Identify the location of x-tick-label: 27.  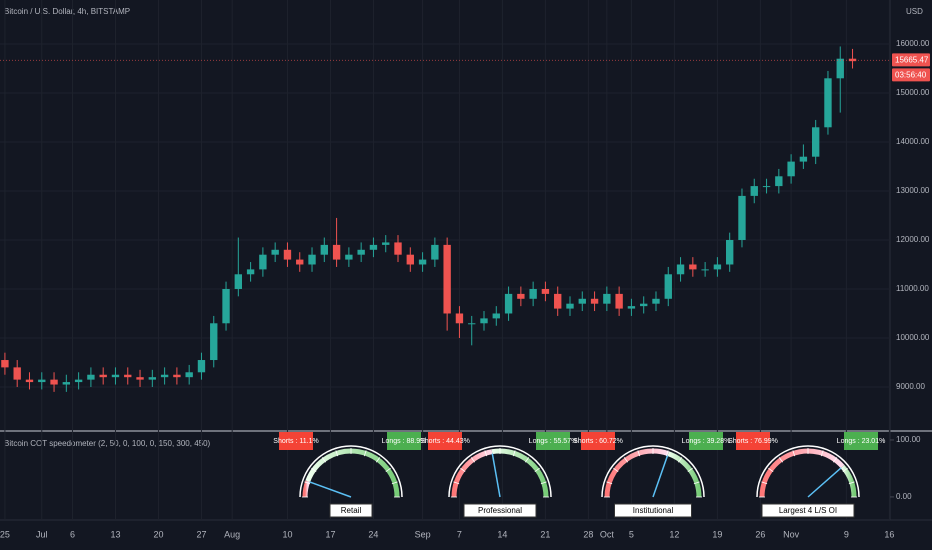
(201, 534).